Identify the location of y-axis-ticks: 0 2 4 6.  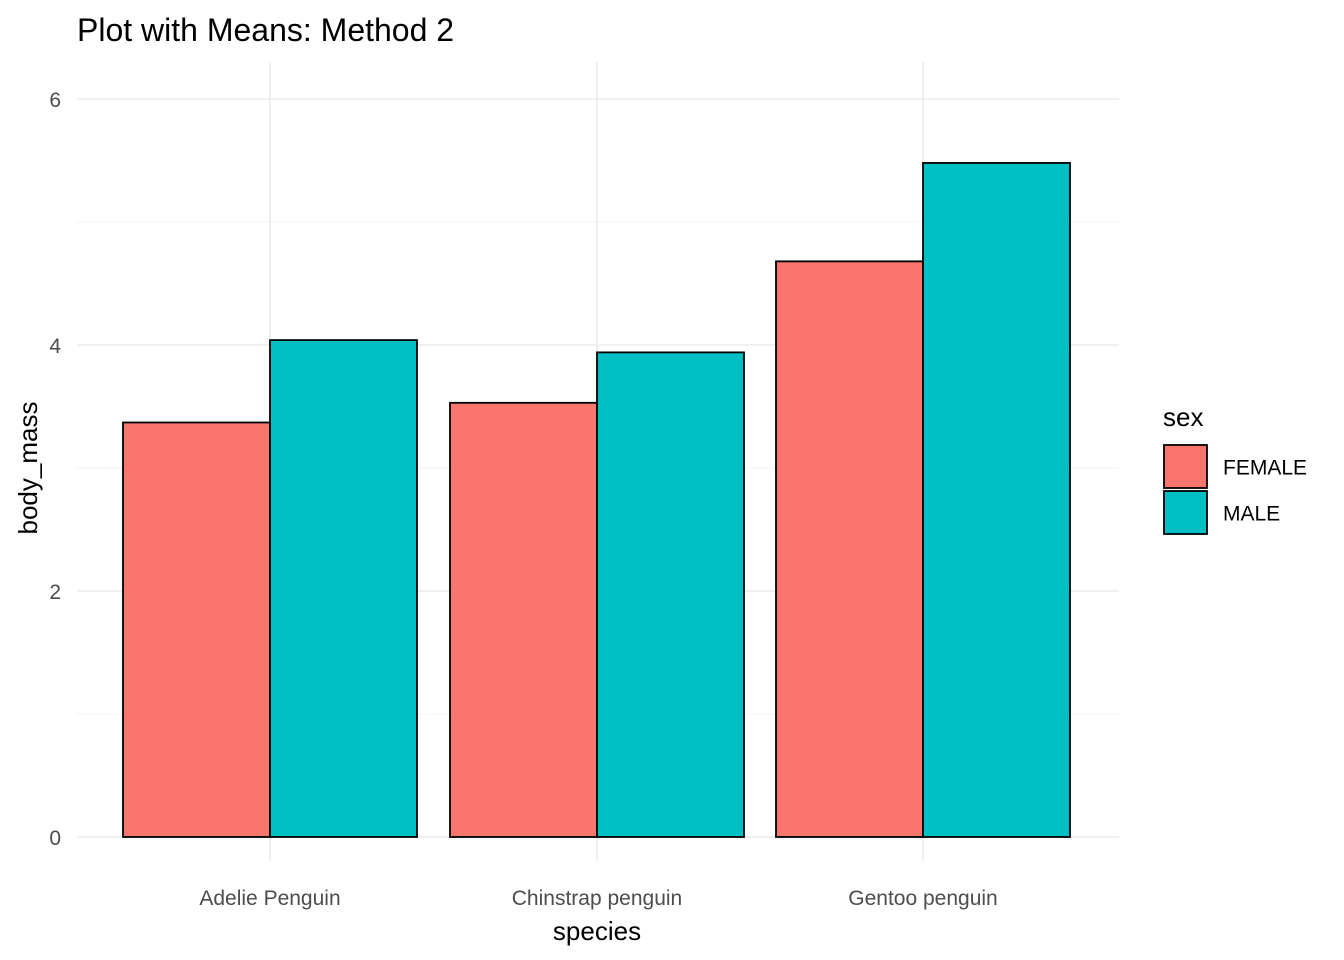
(55, 469).